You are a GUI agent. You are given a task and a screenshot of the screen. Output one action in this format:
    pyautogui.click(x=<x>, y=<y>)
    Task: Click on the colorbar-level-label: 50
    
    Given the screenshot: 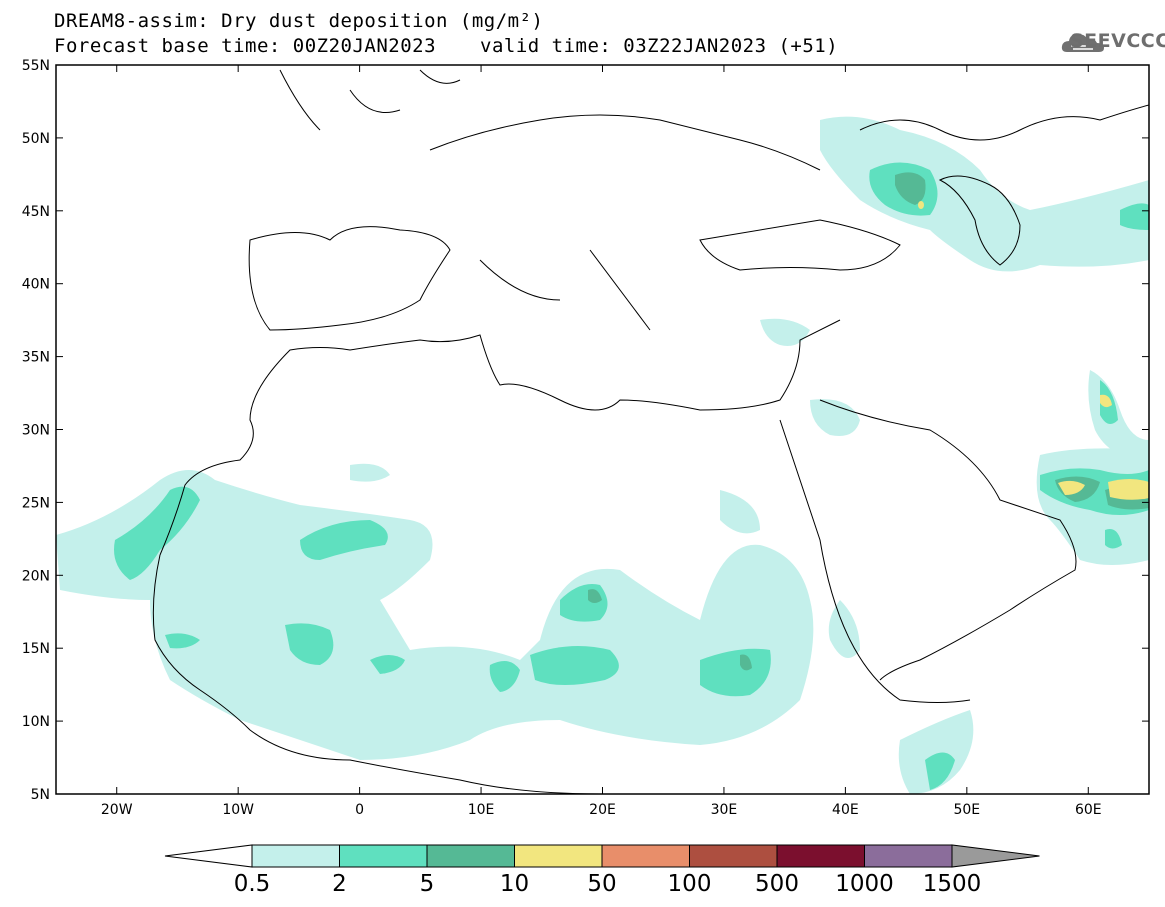 What is the action you would take?
    pyautogui.click(x=601, y=884)
    